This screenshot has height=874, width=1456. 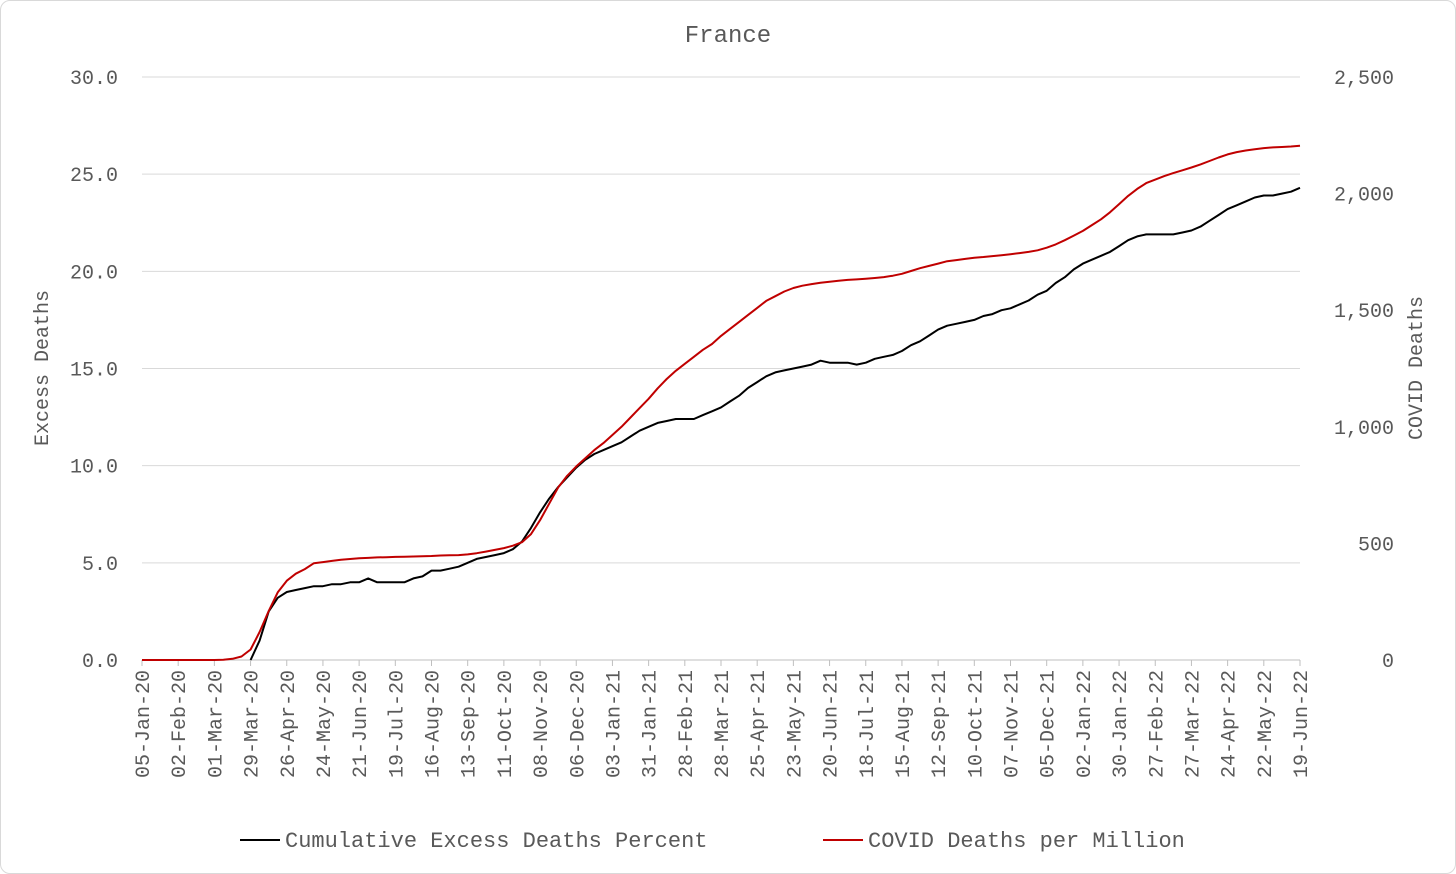 What do you see at coordinates (868, 724) in the screenshot?
I see `x-tick-label: 18-Jul-21` at bounding box center [868, 724].